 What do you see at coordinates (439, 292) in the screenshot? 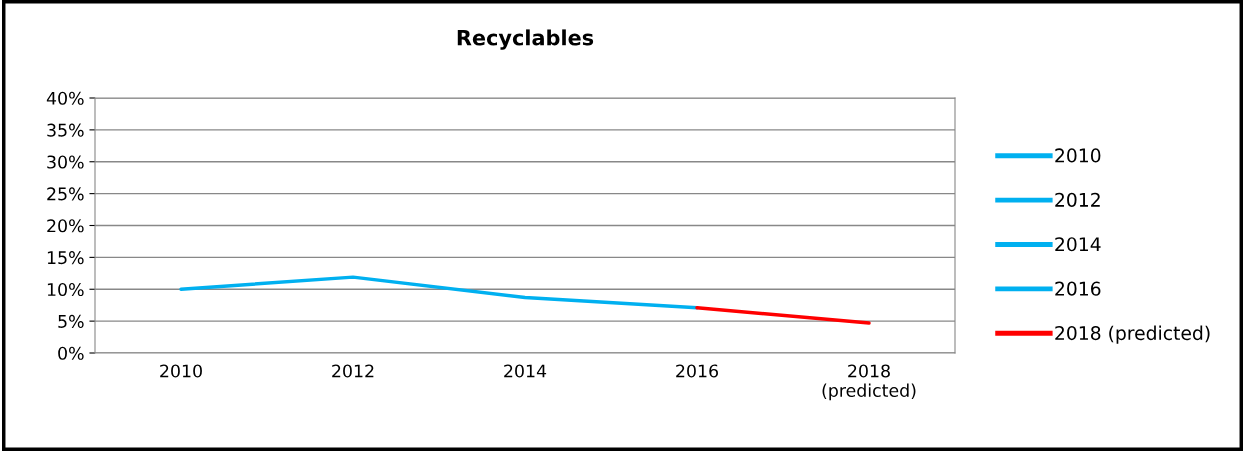
I see `line-series` at bounding box center [439, 292].